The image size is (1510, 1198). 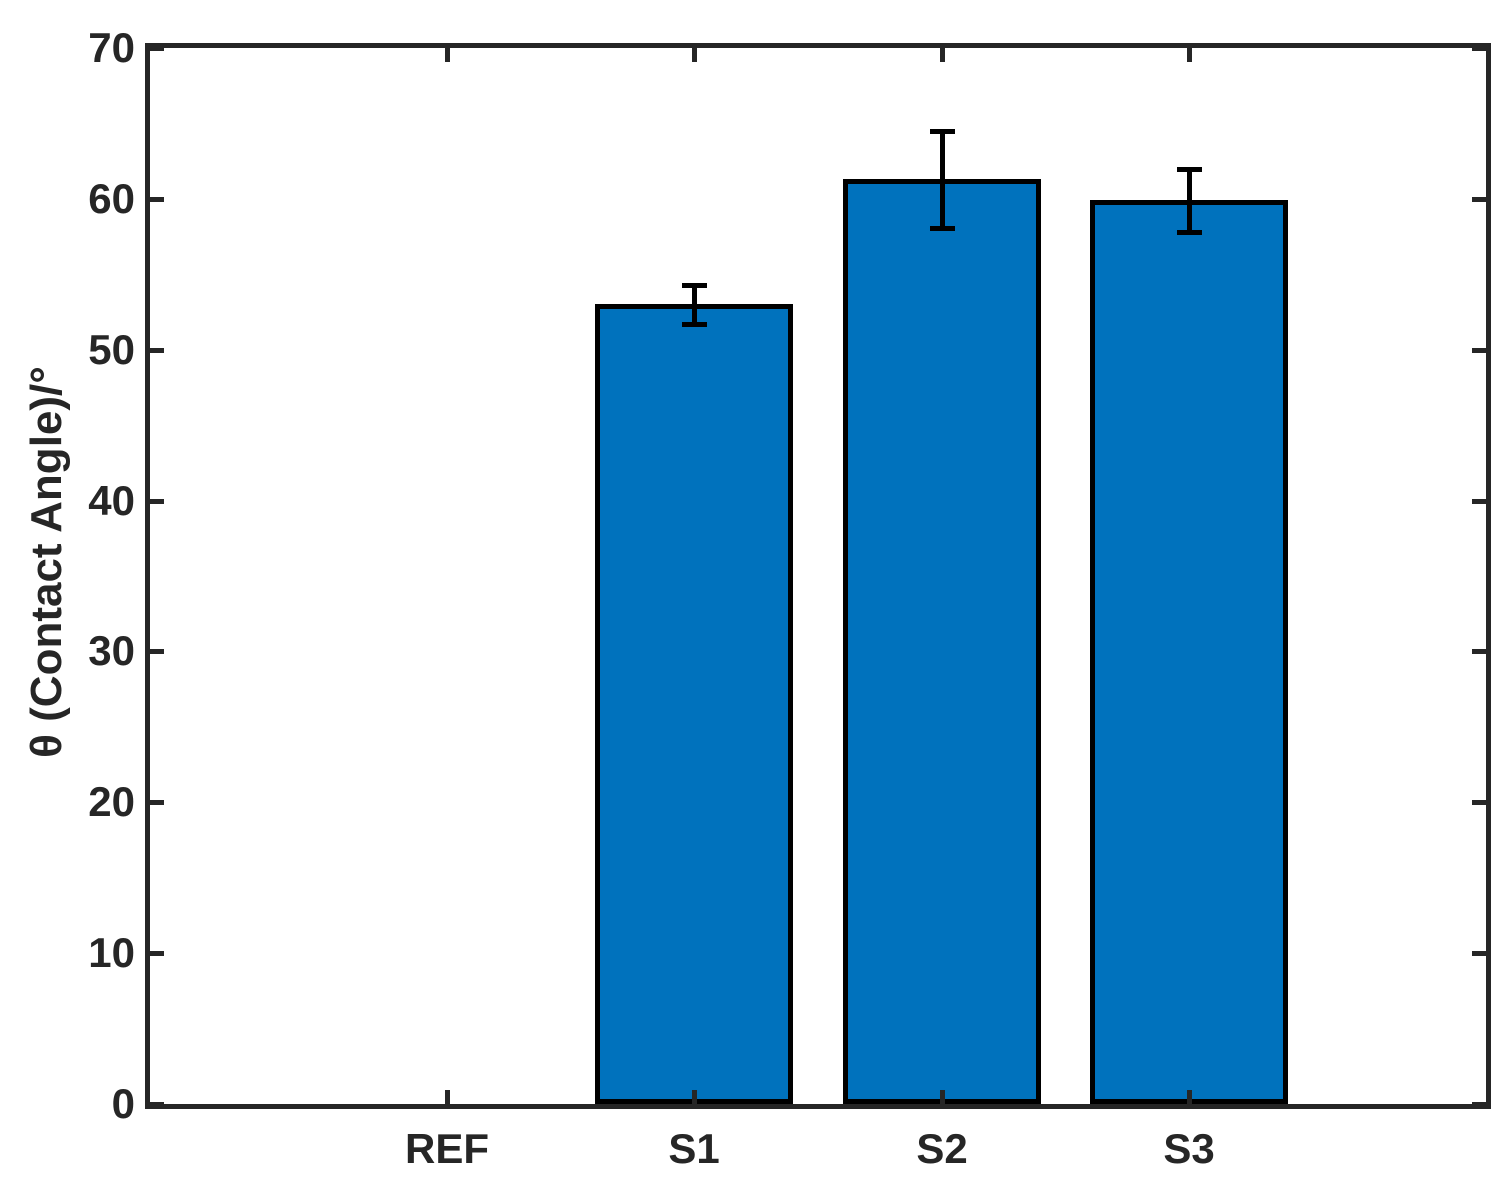 What do you see at coordinates (111, 198) in the screenshot?
I see `y-tick-label: 60` at bounding box center [111, 198].